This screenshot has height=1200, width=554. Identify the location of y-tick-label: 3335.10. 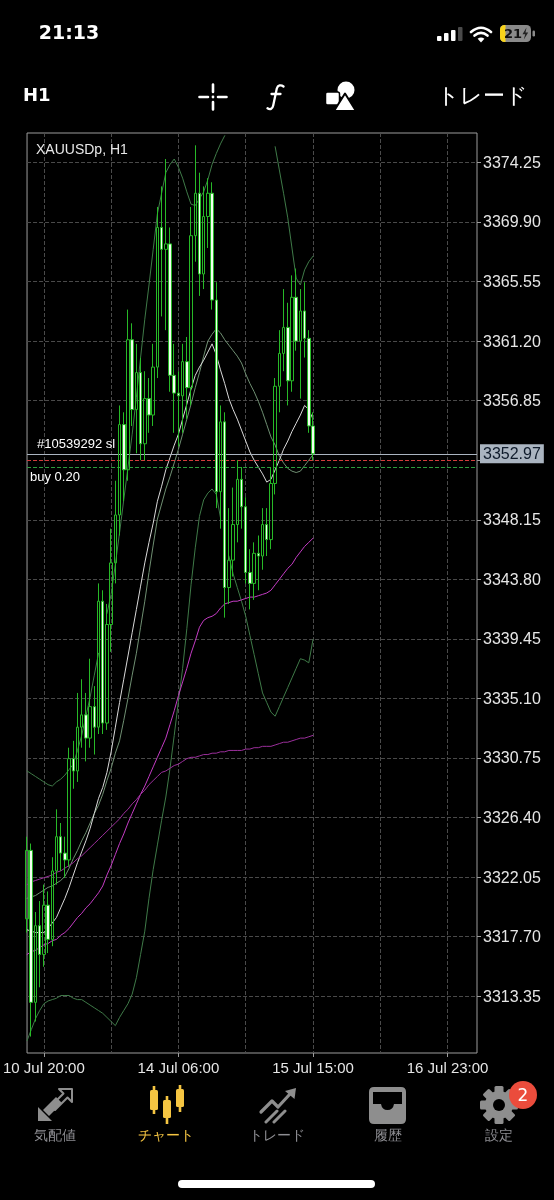
(512, 698).